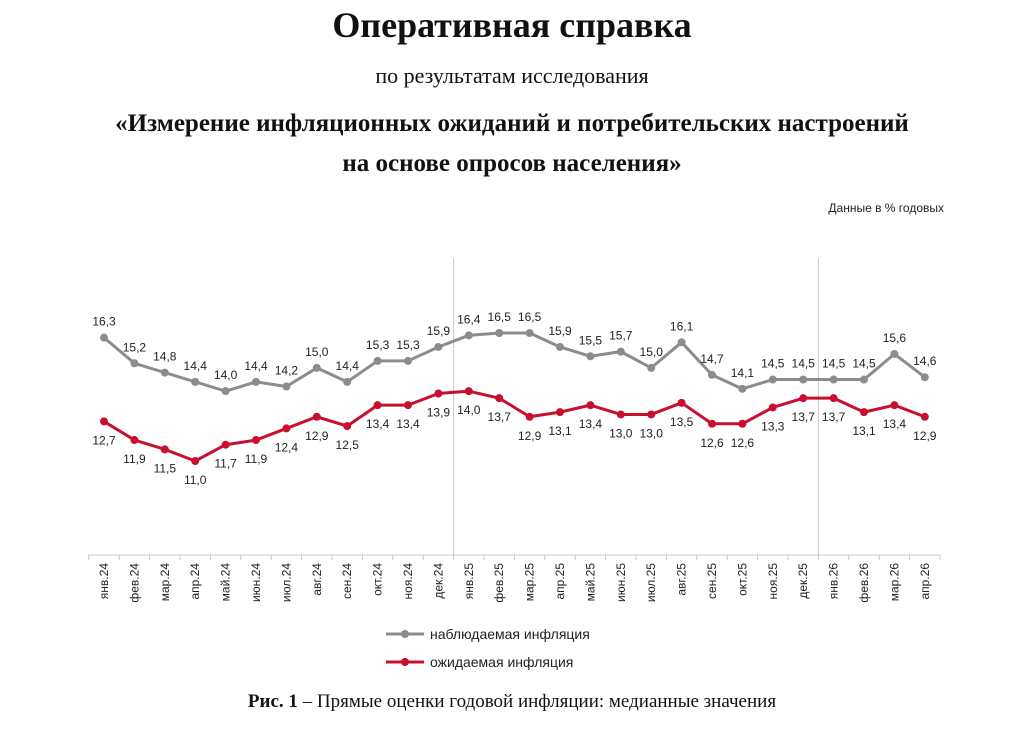 This screenshot has height=736, width=1024. What do you see at coordinates (510, 634) in the screenshot?
I see `legend-label-0: наблюдаемая инфляция` at bounding box center [510, 634].